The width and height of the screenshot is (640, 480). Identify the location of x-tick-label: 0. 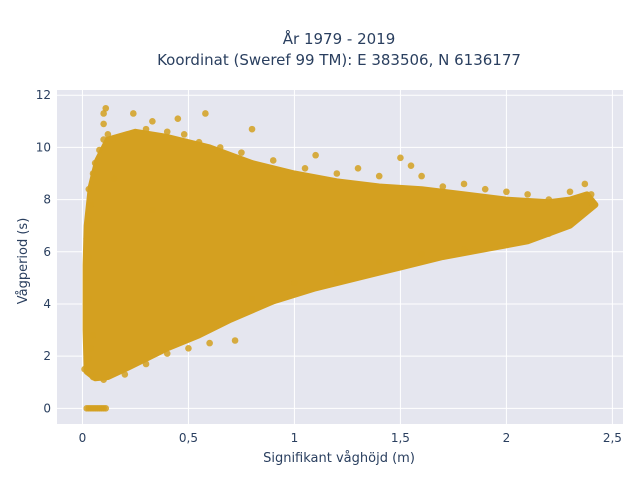
(83, 438).